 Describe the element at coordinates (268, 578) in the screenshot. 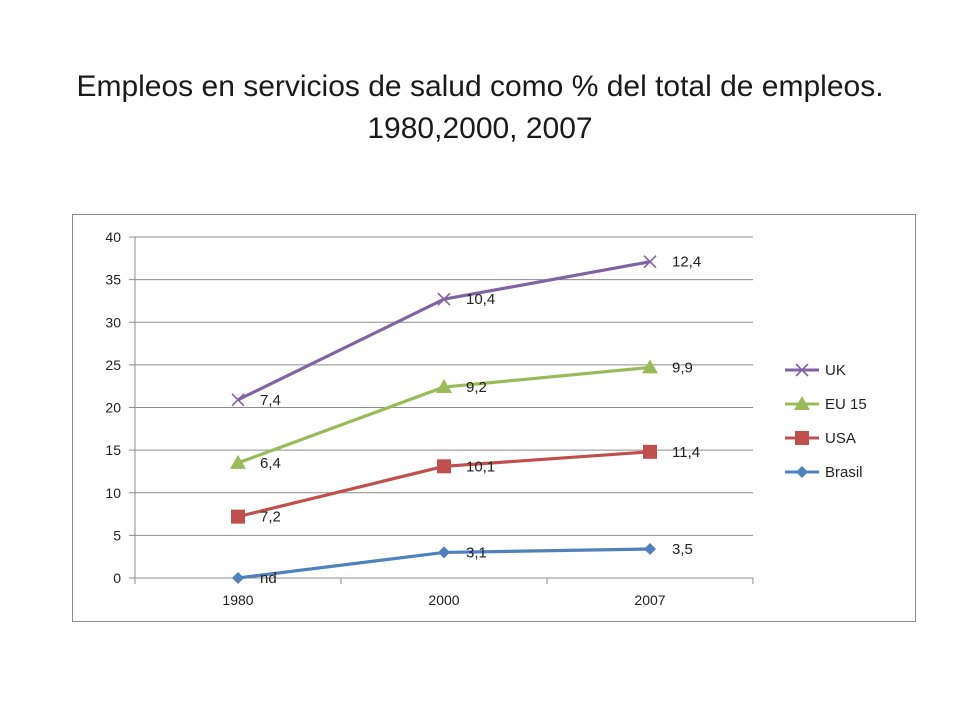

I see `data-label: nd` at that location.